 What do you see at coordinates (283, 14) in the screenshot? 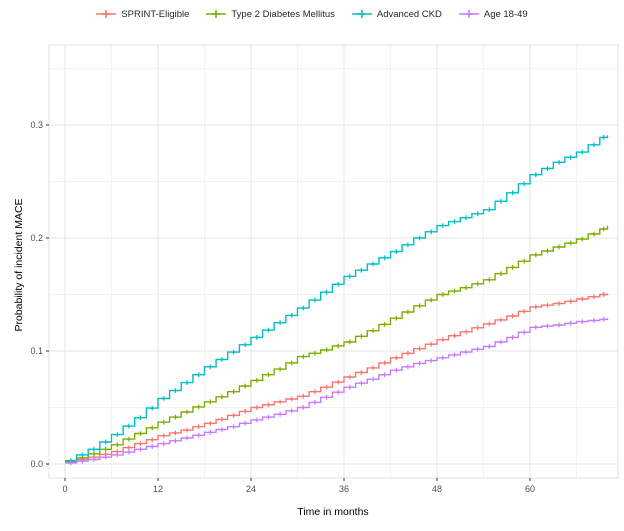
I see `legend-label: Type 2 Diabetes Mellitus` at bounding box center [283, 14].